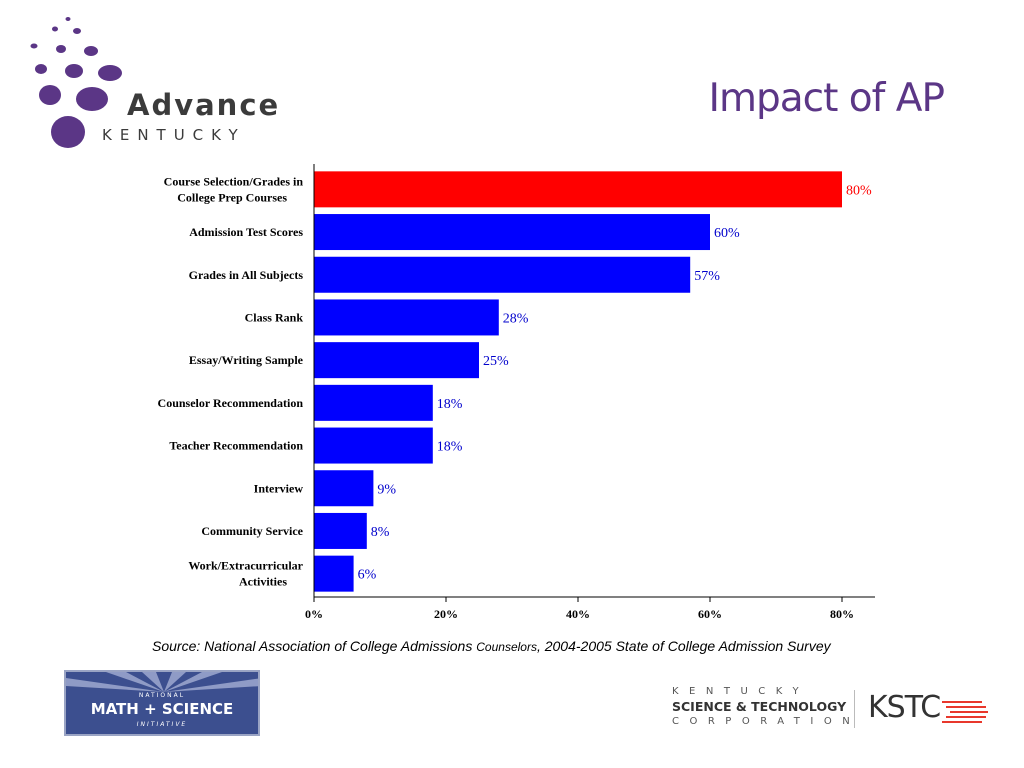 The height and width of the screenshot is (768, 1024). Describe the element at coordinates (274, 317) in the screenshot. I see `category-label: Class Rank` at that location.